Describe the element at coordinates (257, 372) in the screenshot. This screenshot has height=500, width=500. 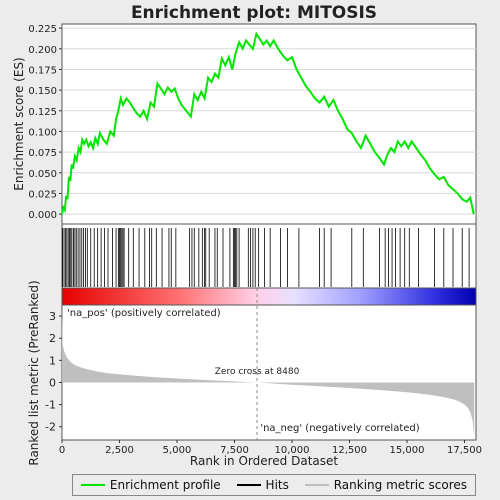
I see `zero-cross-label: Zero cross at 8480` at that location.